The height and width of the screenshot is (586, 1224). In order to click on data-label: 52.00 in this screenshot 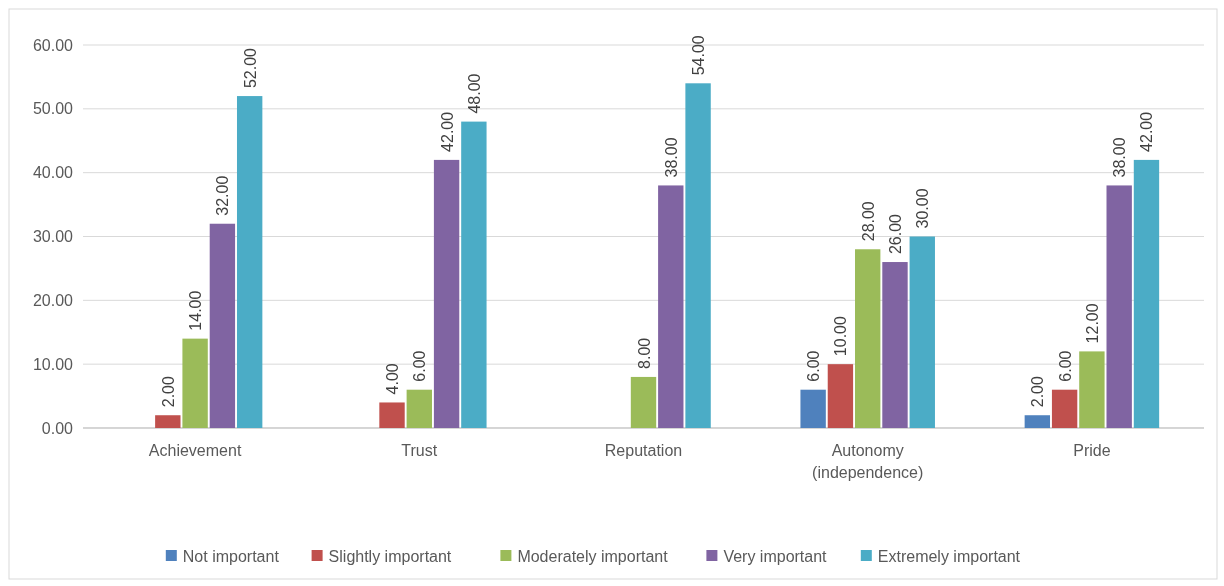, I will do `click(250, 68)`.